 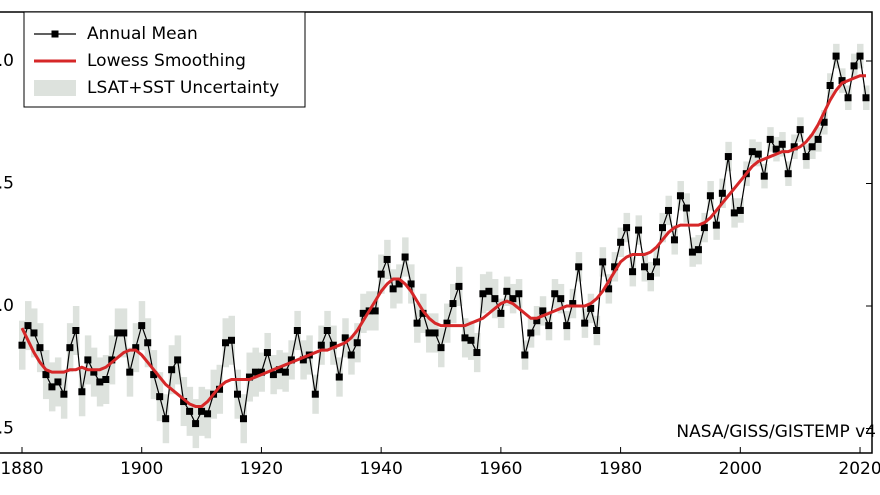 What do you see at coordinates (141, 469) in the screenshot?
I see `x-tick-label: 1900` at bounding box center [141, 469].